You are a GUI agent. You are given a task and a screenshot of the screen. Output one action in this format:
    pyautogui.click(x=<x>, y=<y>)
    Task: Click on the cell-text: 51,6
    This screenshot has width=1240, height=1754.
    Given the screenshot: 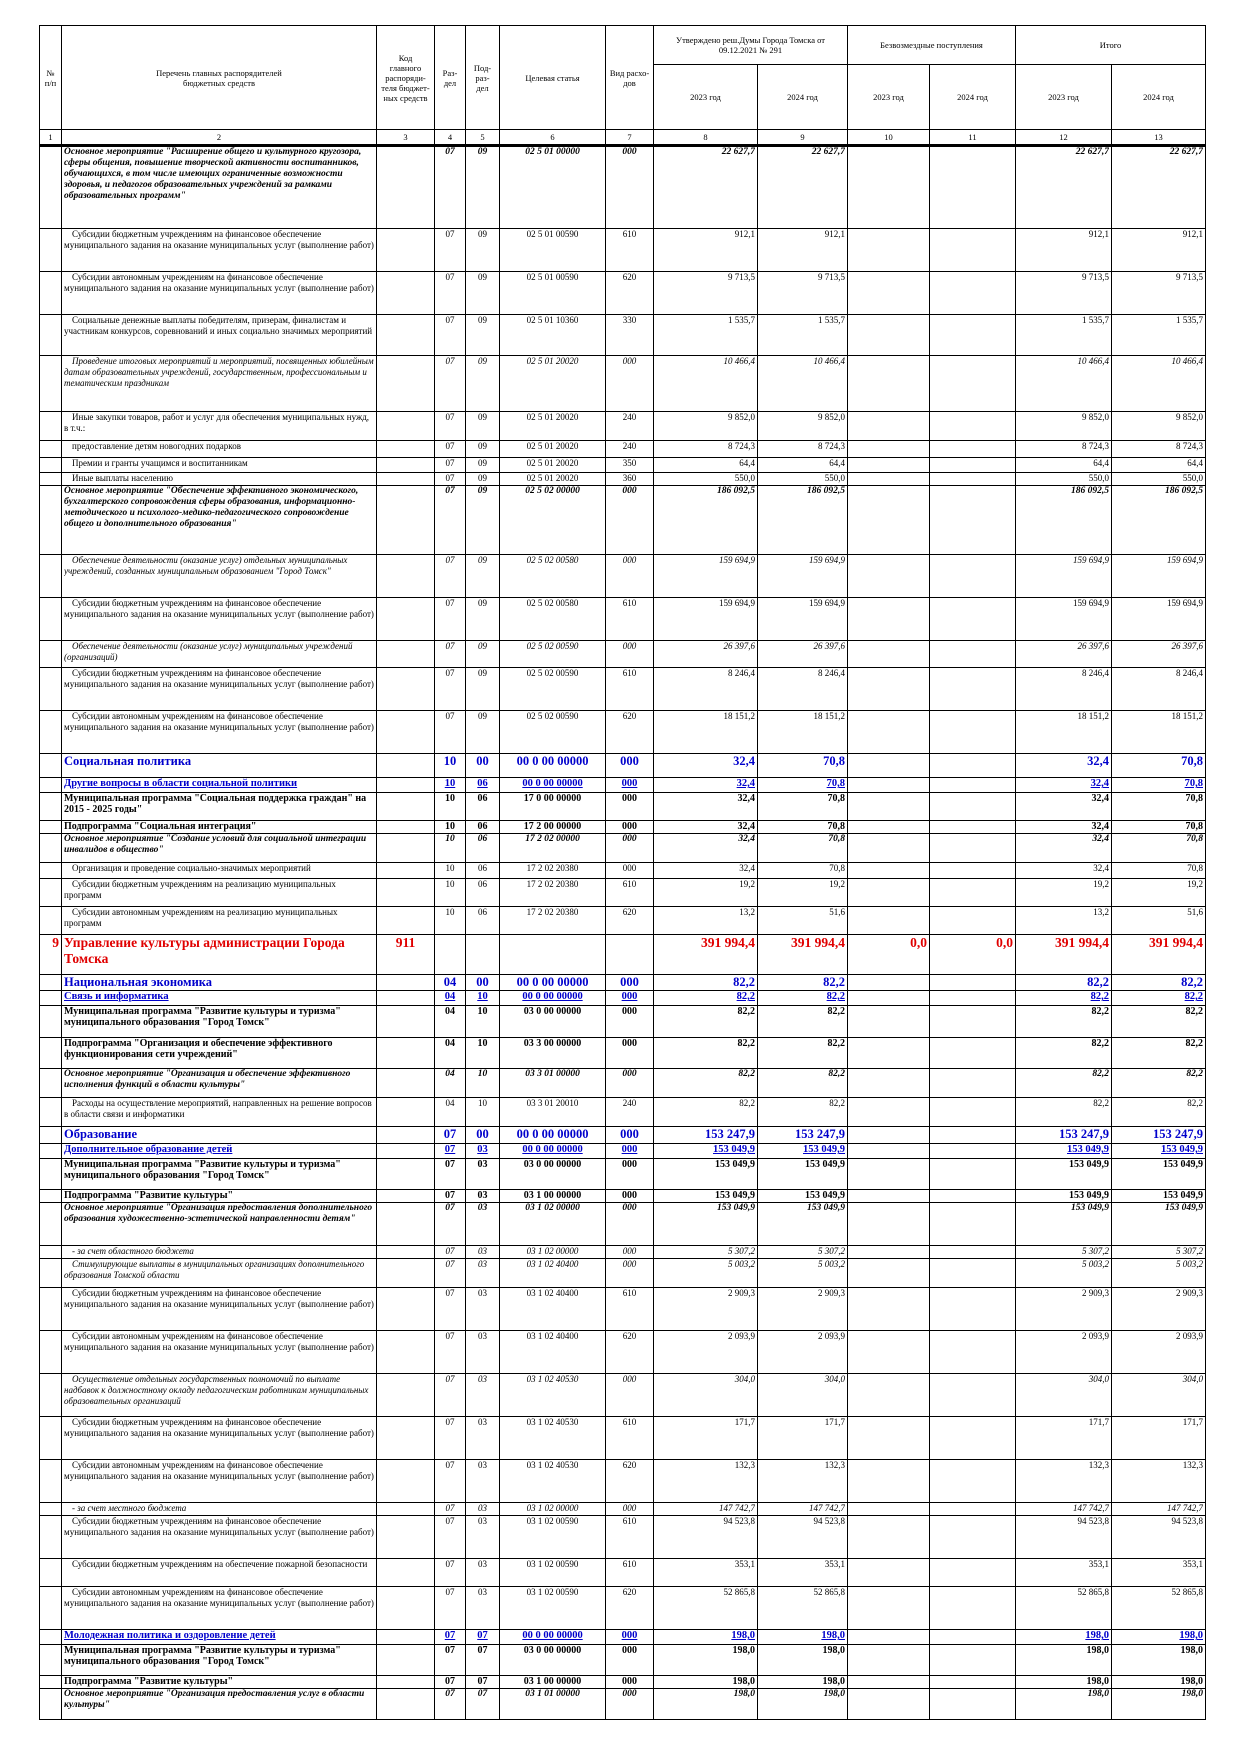 What is the action you would take?
    pyautogui.click(x=837, y=912)
    